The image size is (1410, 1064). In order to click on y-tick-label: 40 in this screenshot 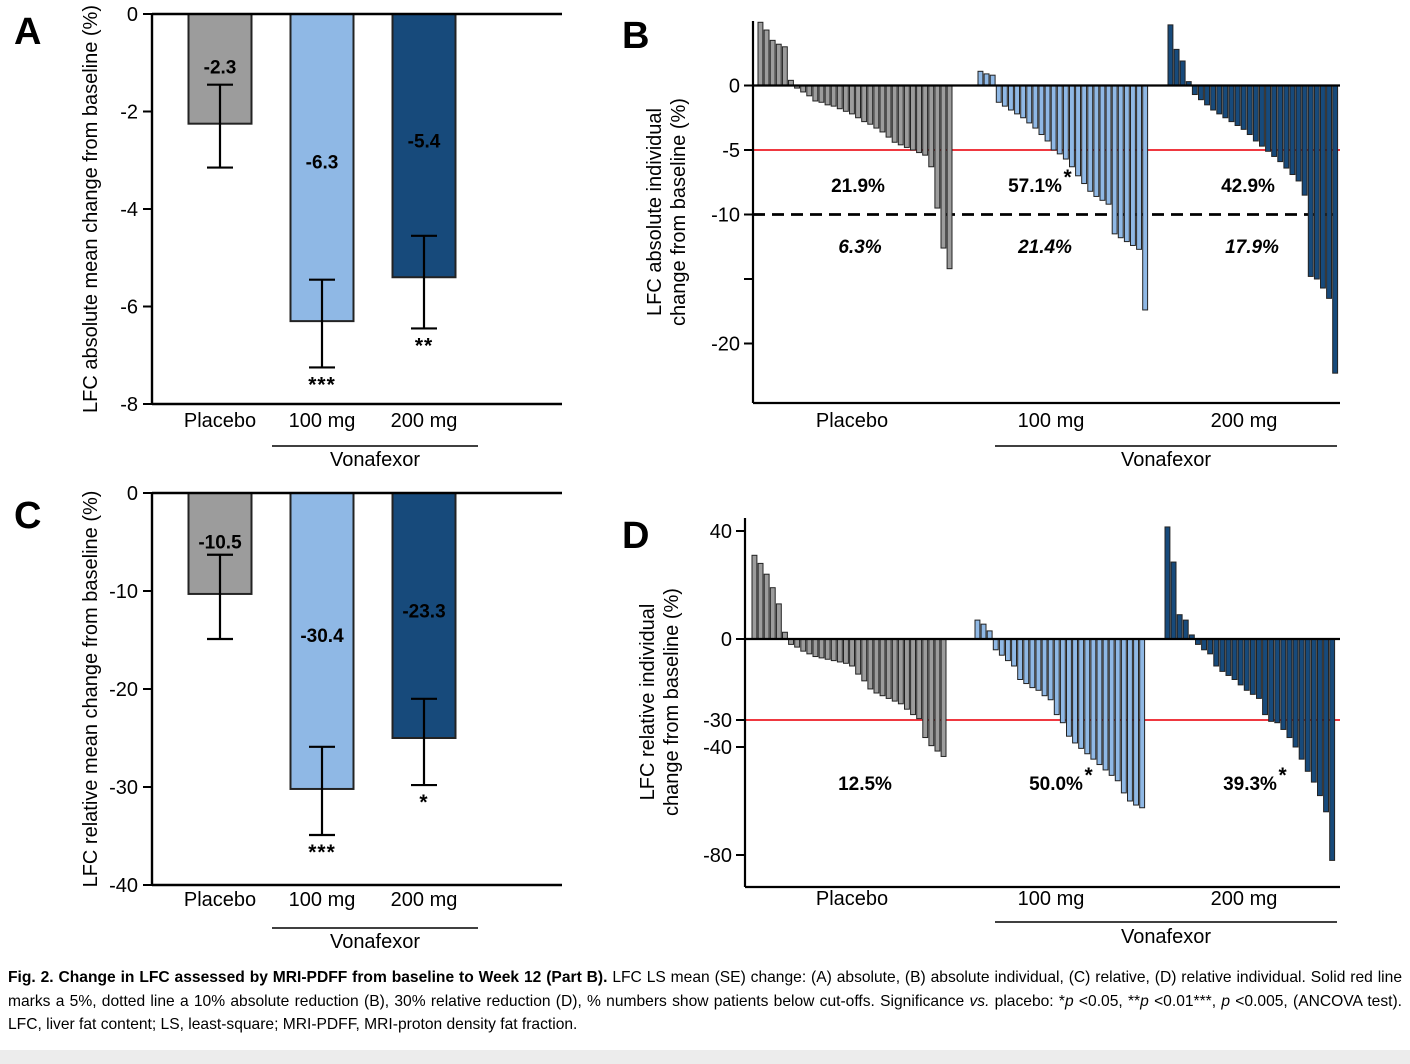, I will do `click(721, 532)`.